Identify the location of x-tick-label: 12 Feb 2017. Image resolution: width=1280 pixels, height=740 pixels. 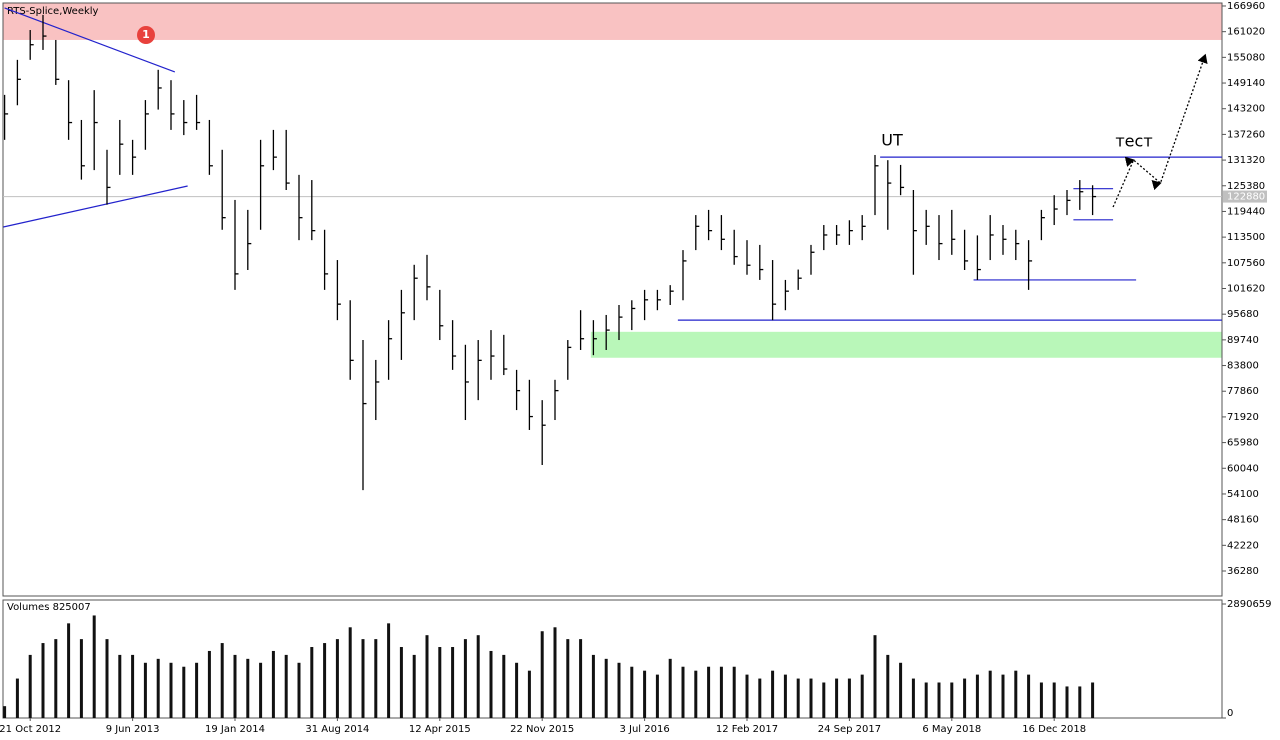
(747, 729).